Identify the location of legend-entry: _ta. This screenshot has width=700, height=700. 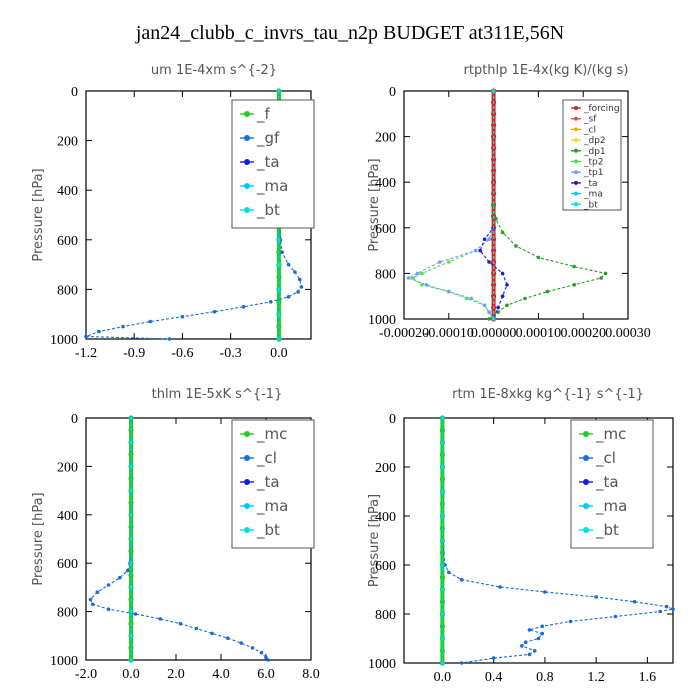
(268, 162).